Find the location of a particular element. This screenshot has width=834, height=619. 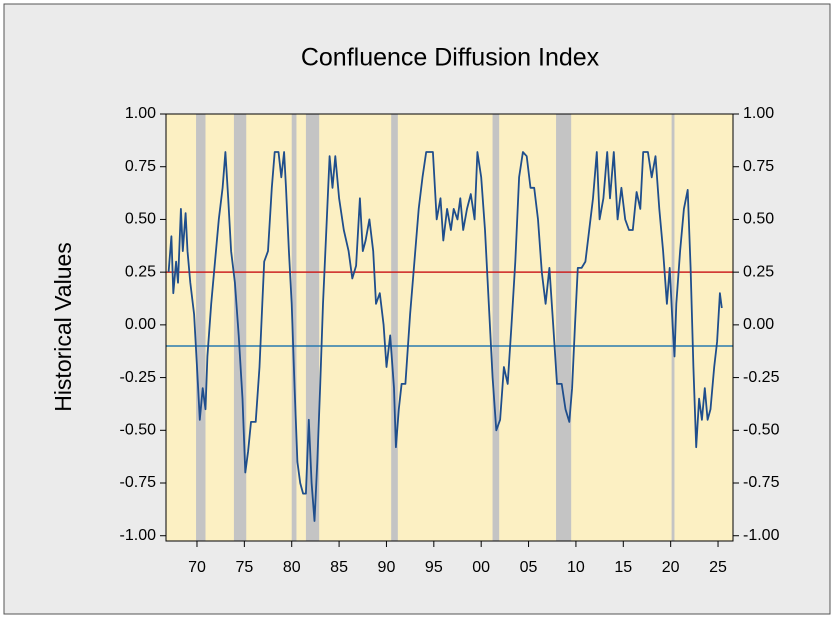

y-tick-label: 0.75 is located at coordinates (140, 166).